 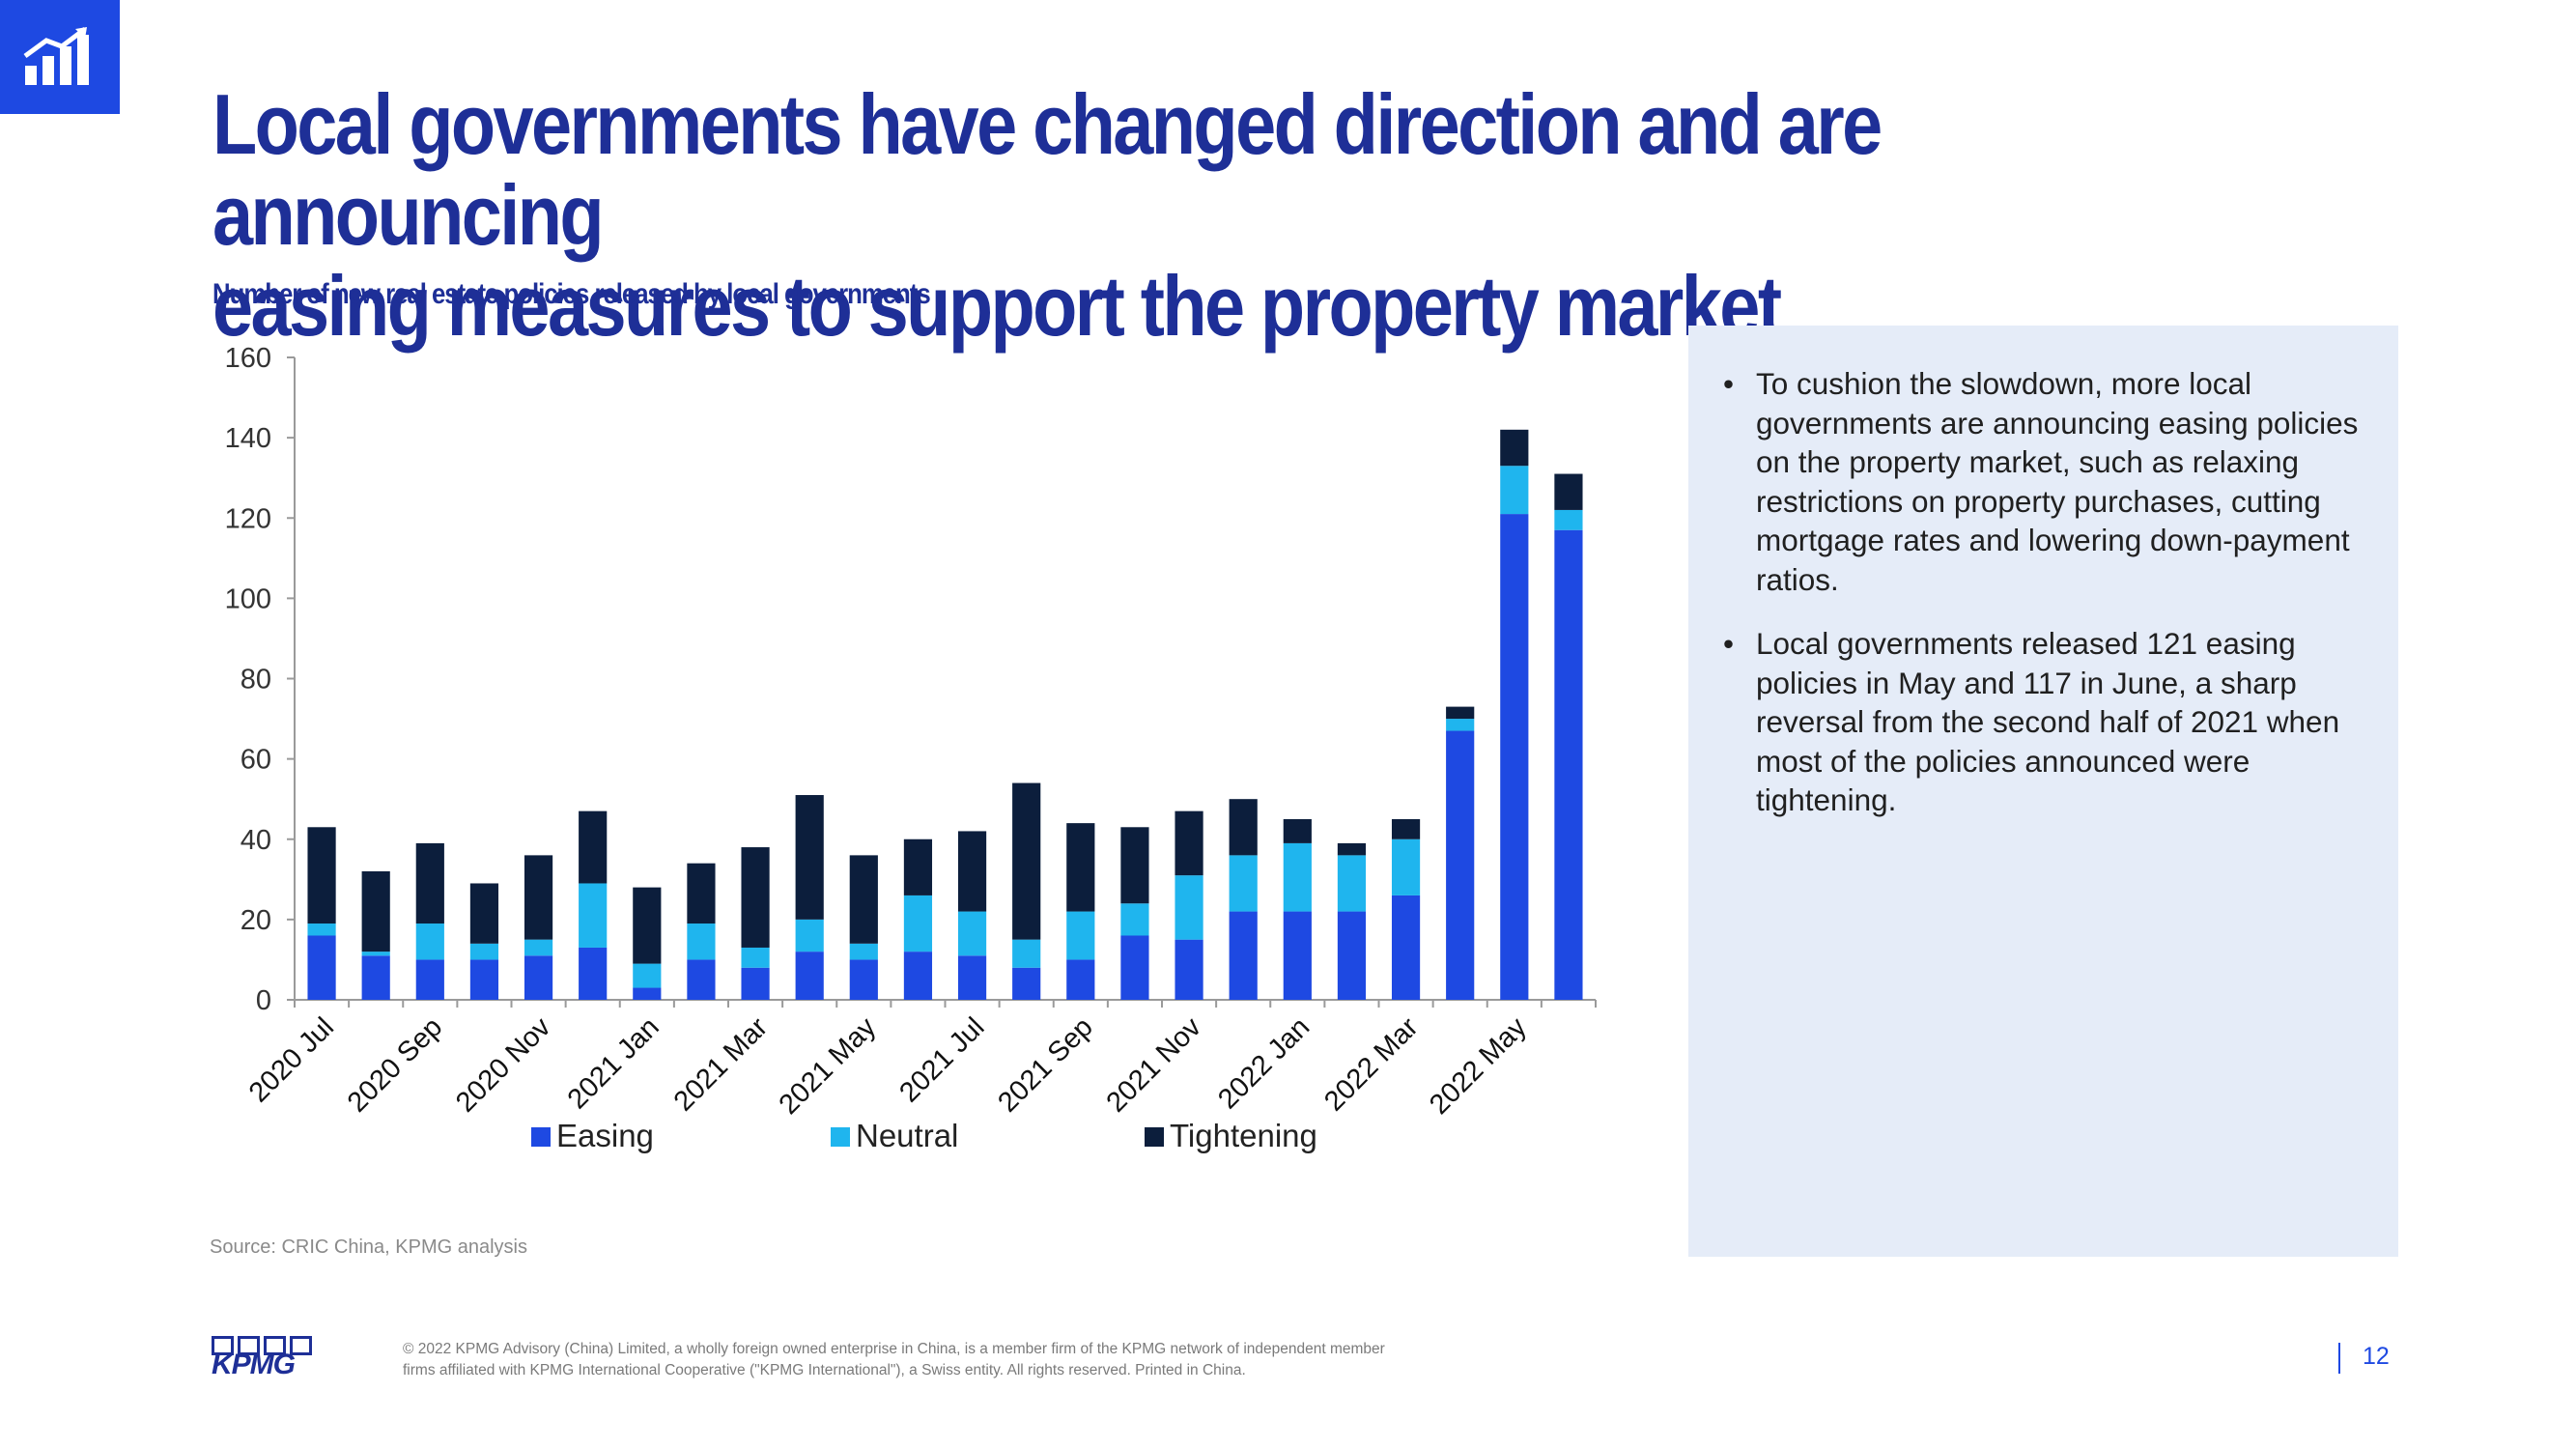 What do you see at coordinates (1243, 1135) in the screenshot?
I see `legend-label-tightening: Tightening` at bounding box center [1243, 1135].